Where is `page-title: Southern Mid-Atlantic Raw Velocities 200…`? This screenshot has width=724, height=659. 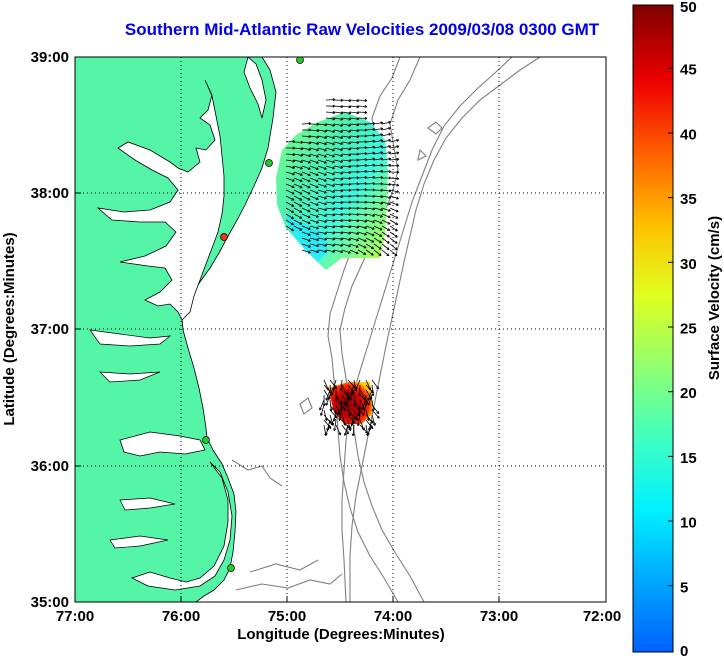
page-title: Southern Mid-Atlantic Raw Velocities 200… is located at coordinates (362, 29).